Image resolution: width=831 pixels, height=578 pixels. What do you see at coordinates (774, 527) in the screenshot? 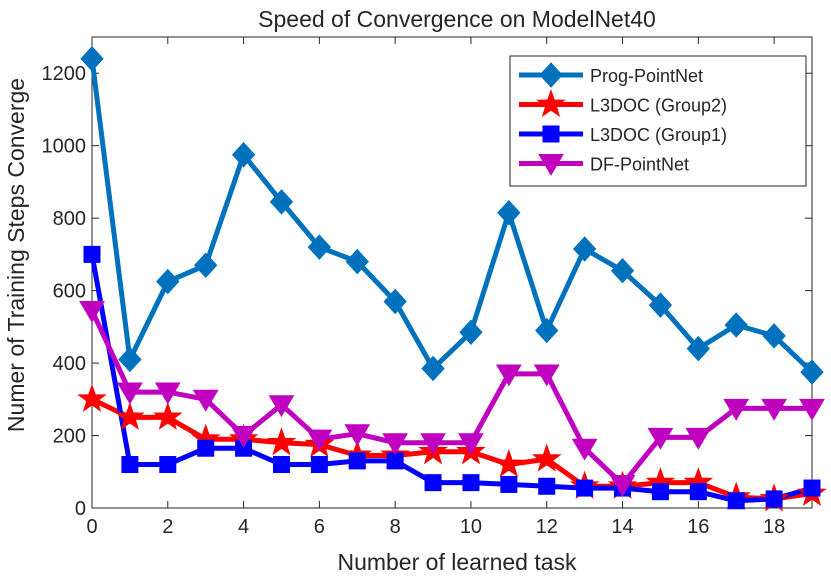
I see `x-tick-label: 18` at bounding box center [774, 527].